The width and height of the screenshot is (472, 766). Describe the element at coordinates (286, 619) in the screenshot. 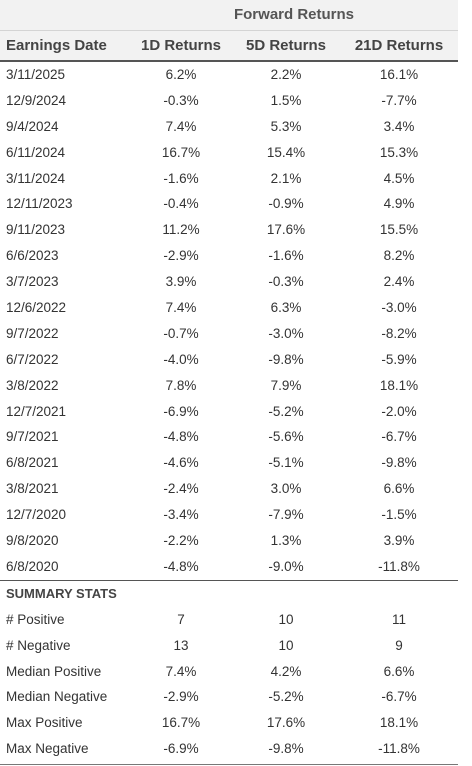

I see `summary-cell-stat-5d: 10` at that location.